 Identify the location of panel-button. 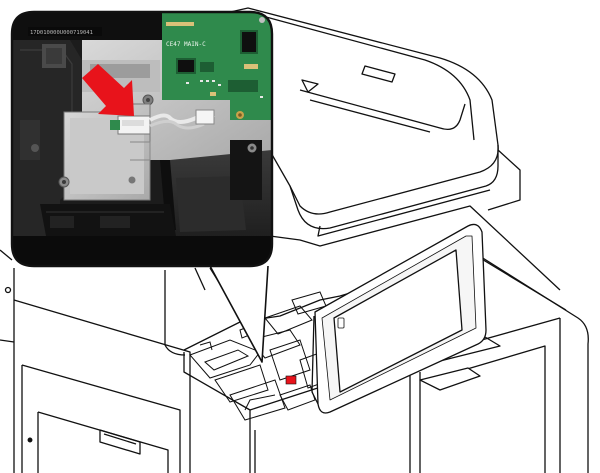
(341, 323).